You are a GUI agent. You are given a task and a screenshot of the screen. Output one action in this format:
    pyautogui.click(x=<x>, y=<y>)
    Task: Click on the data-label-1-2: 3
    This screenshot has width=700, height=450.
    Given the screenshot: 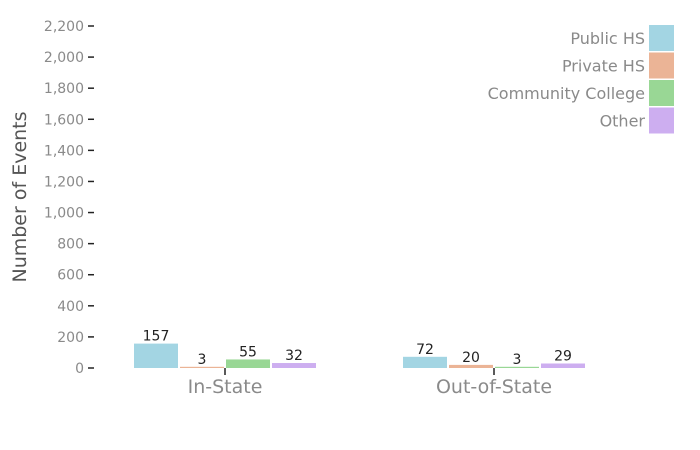 What is the action you would take?
    pyautogui.click(x=517, y=360)
    